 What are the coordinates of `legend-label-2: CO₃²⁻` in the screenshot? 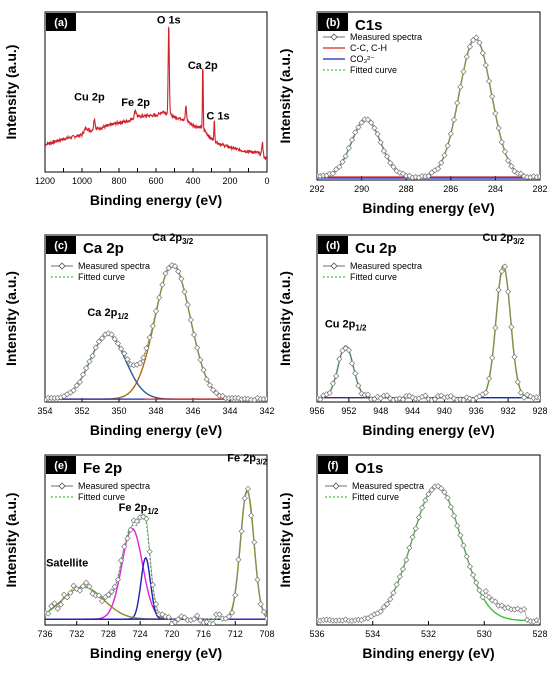 It's located at (362, 59).